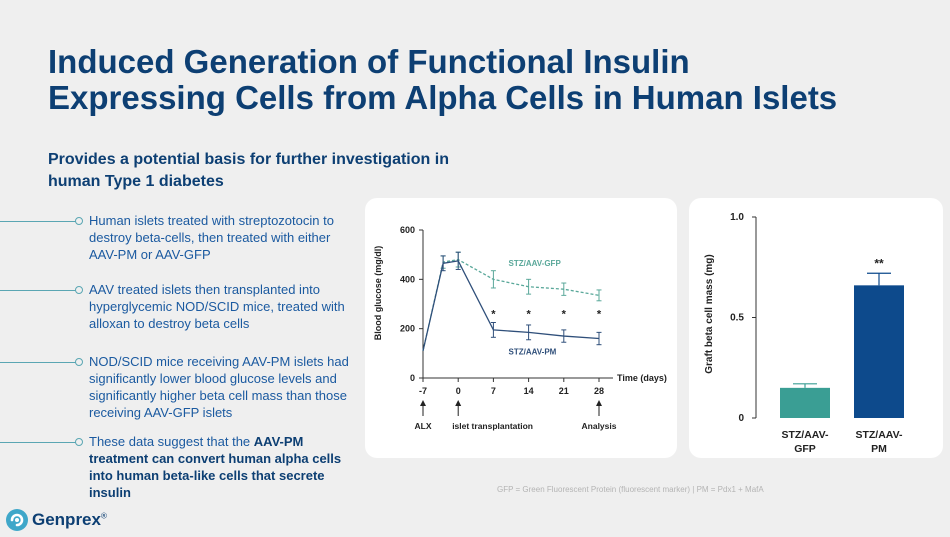 The height and width of the screenshot is (537, 950). I want to click on genprex-logo-text: Genprex®, so click(69, 520).